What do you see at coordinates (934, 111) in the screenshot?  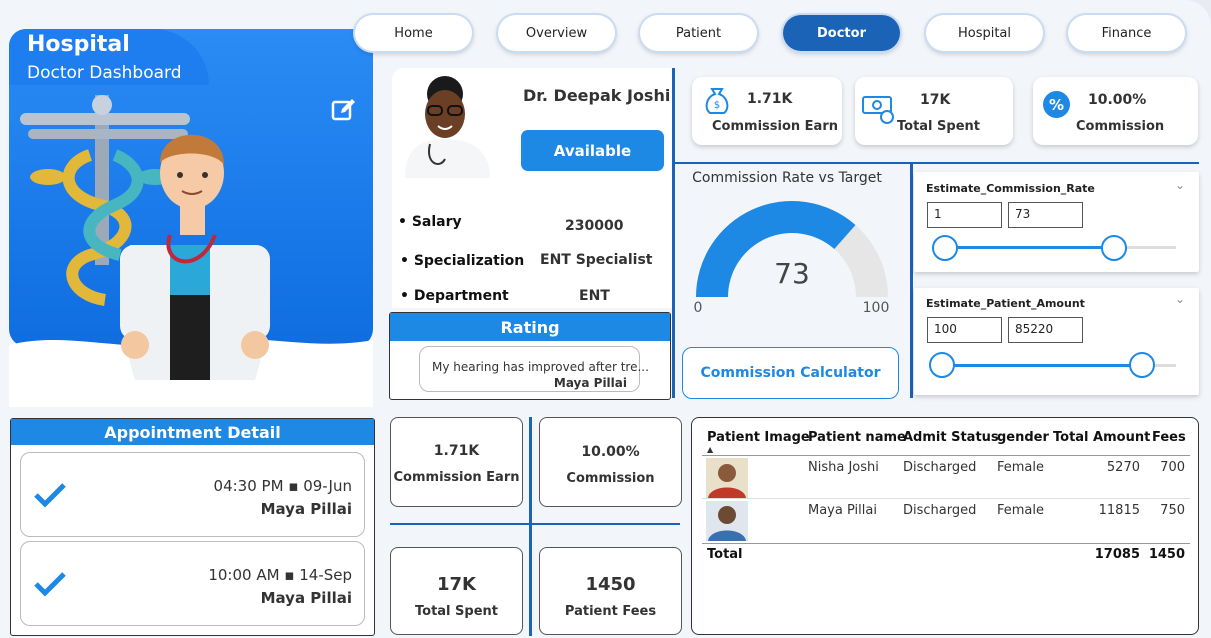 I see `kpi-total-spent: 17K Total Spent` at bounding box center [934, 111].